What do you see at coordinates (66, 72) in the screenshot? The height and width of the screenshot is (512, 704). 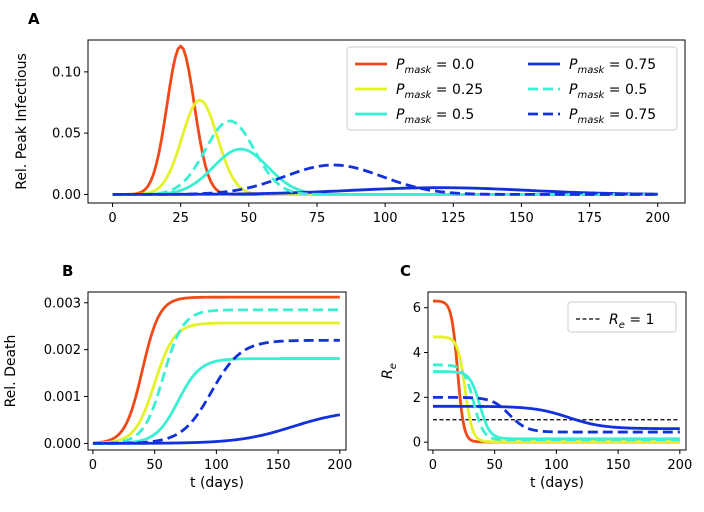 I see `y-tick-label-a-2: 0.10` at bounding box center [66, 72].